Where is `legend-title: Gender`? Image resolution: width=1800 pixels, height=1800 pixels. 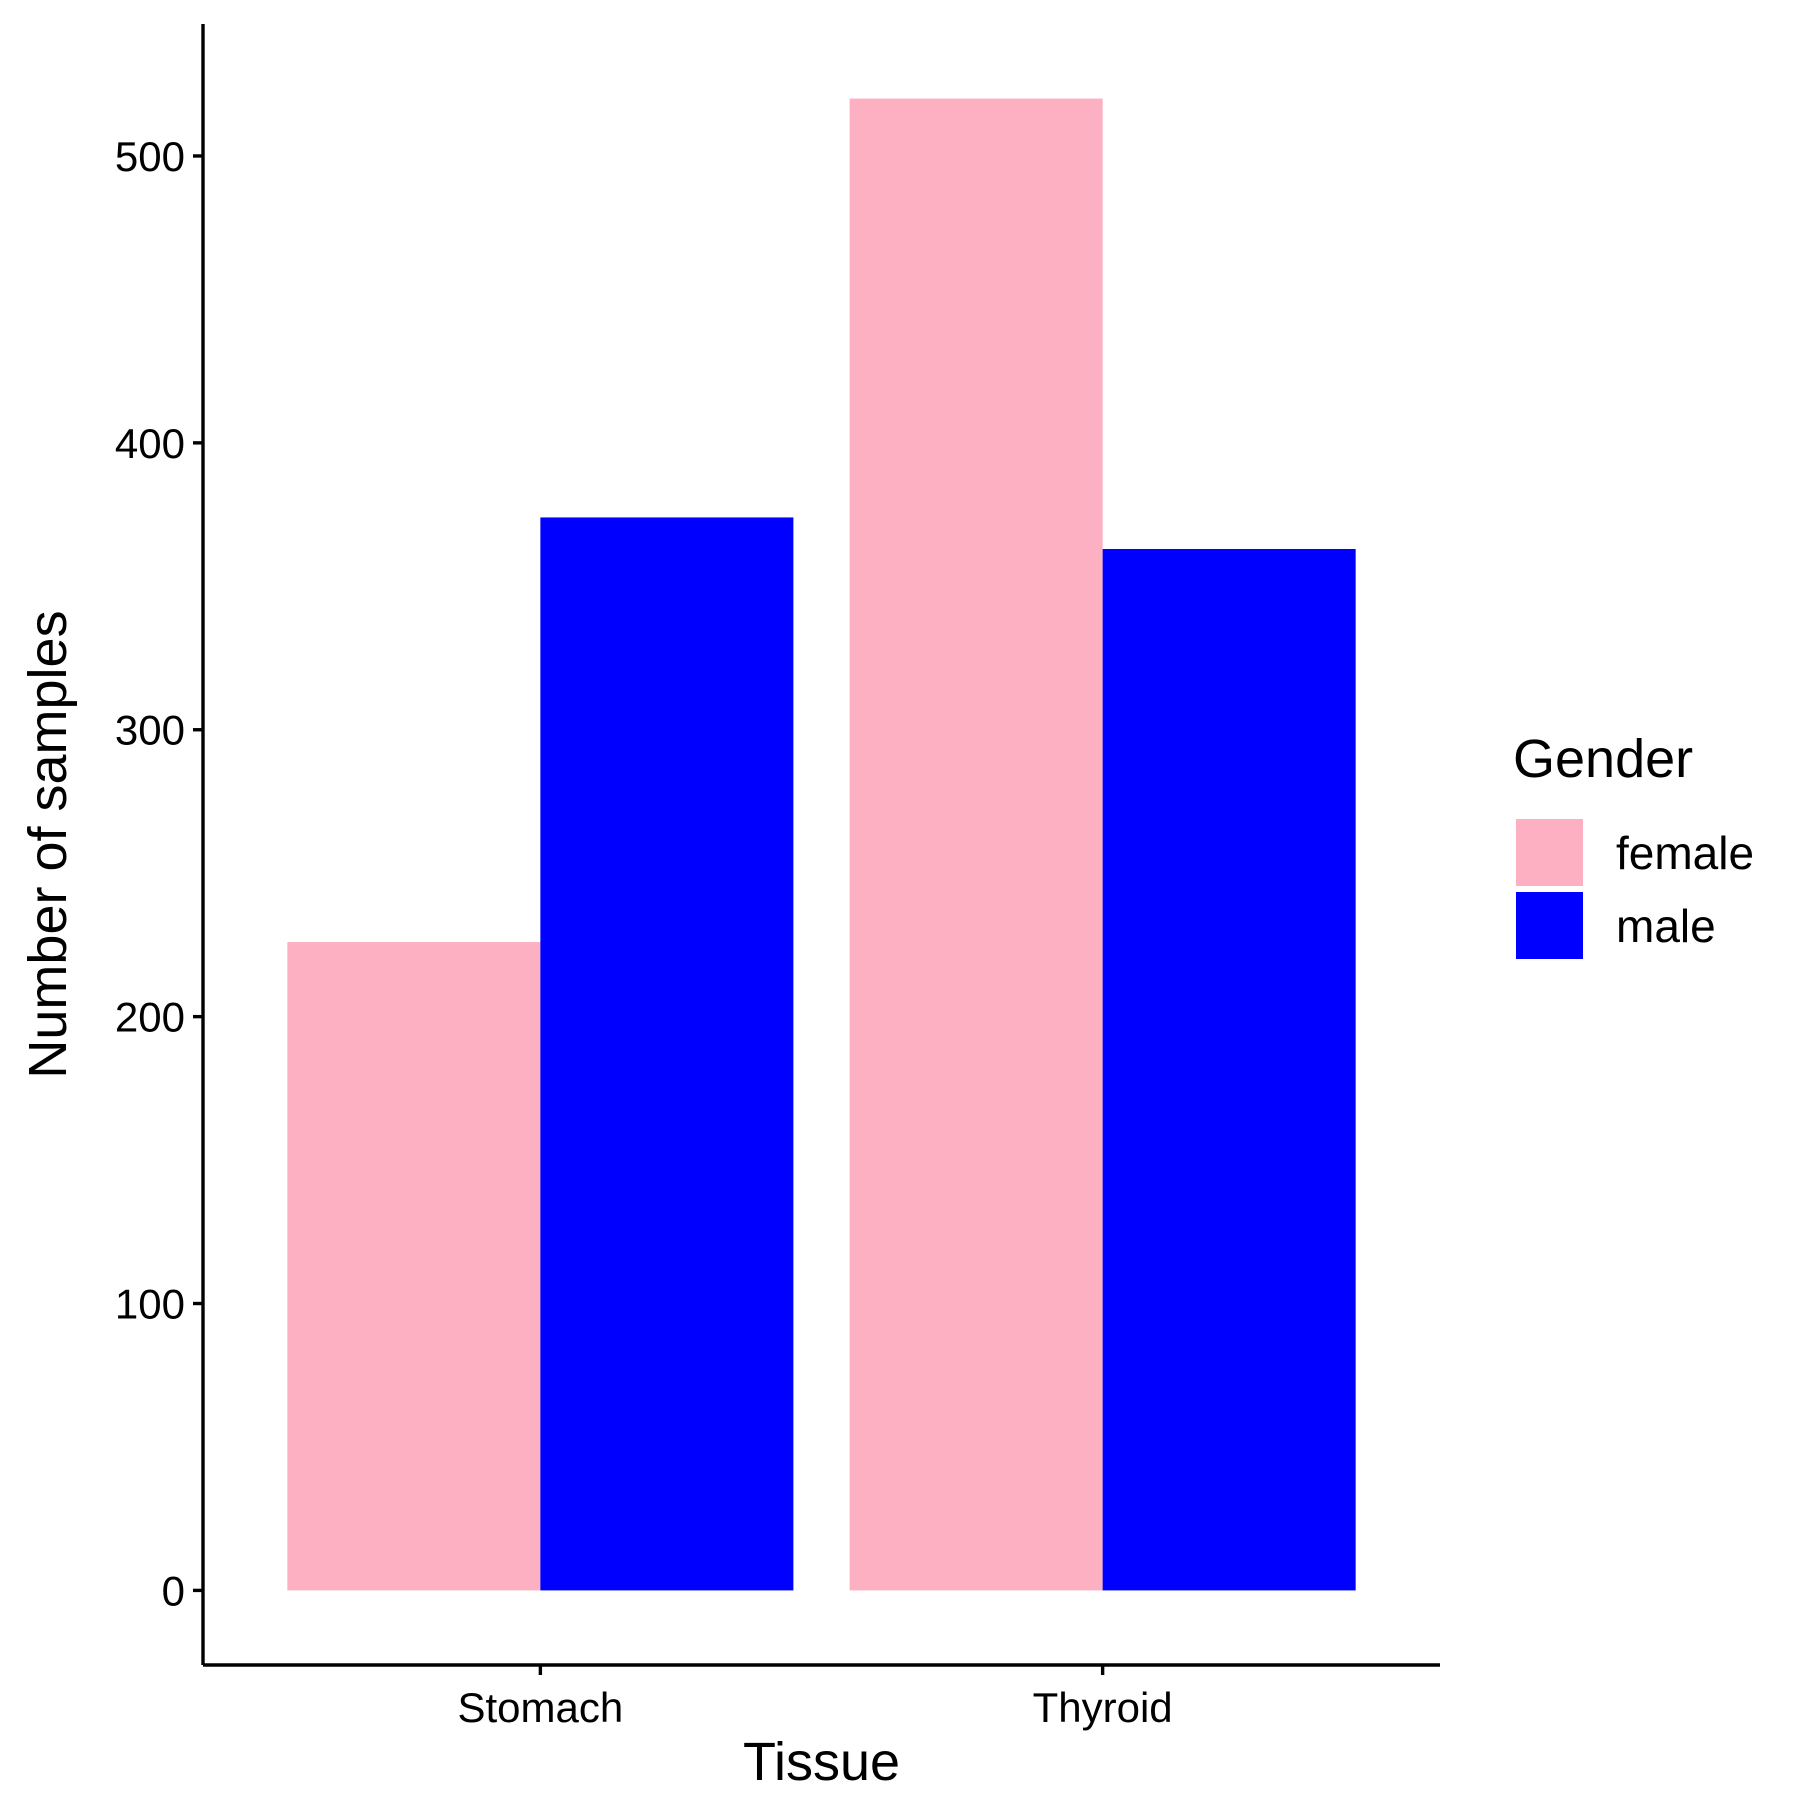
legend-title: Gender is located at coordinates (1603, 759).